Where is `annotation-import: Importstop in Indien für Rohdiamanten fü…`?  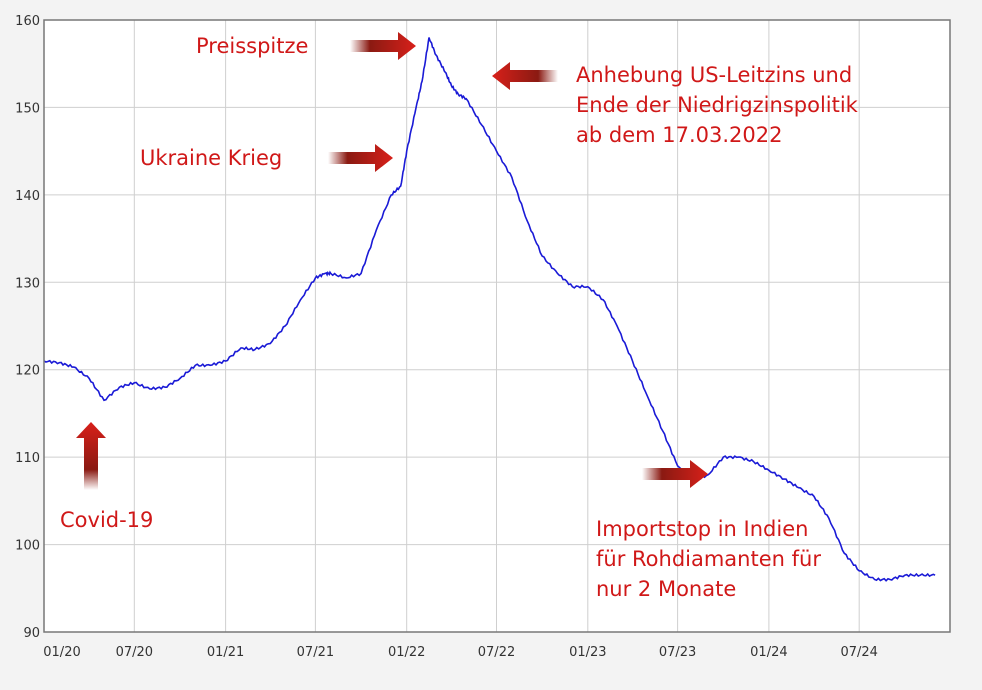
annotation-import: Importstop in Indien für Rohdiamanten fü… is located at coordinates (712, 559).